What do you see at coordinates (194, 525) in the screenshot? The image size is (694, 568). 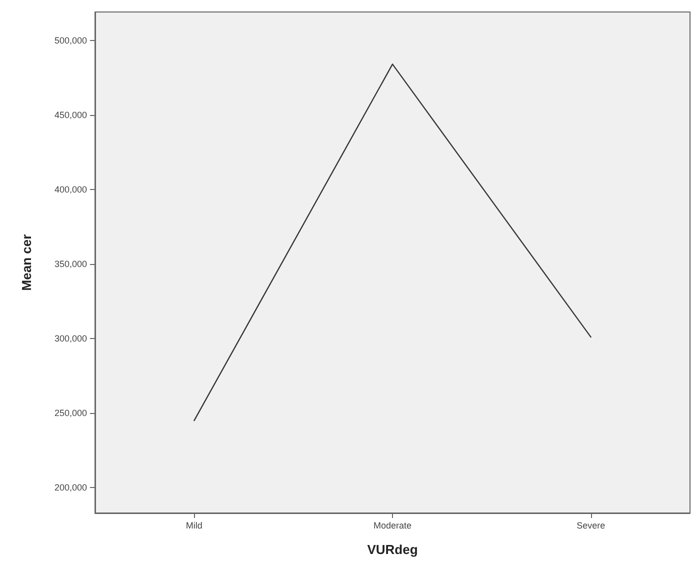 I see `x-tick-label: Mild` at bounding box center [194, 525].